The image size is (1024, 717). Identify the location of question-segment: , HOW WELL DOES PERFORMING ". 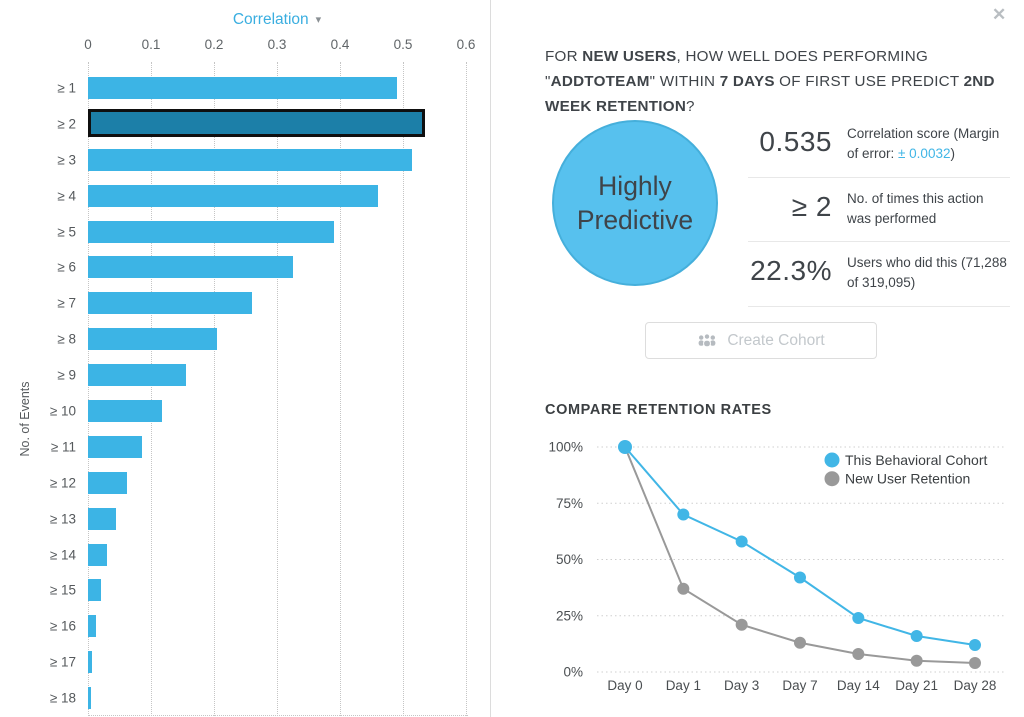
(737, 69).